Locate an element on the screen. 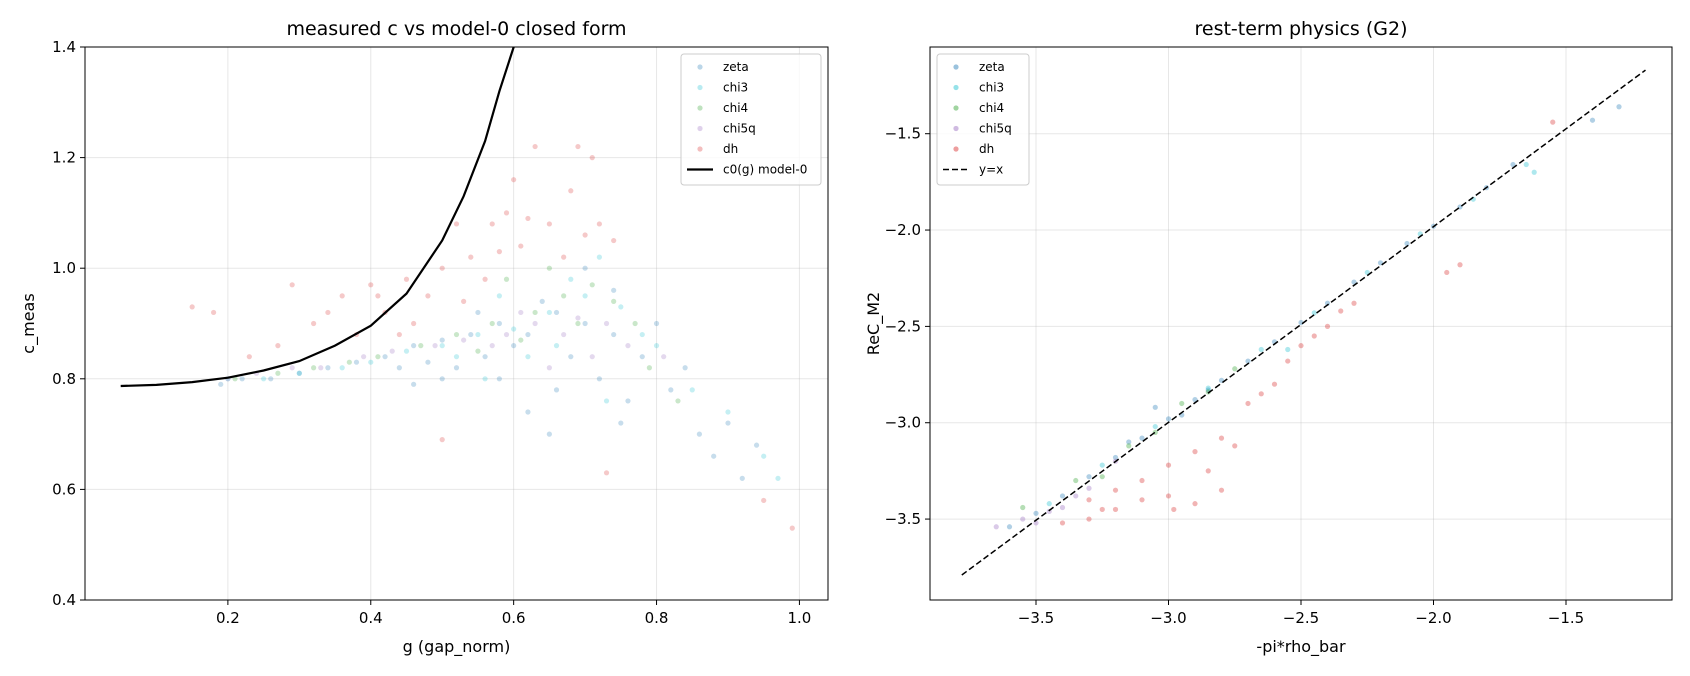 This screenshot has height=676, width=1690. y-tick-label: −1.5 is located at coordinates (903, 134).